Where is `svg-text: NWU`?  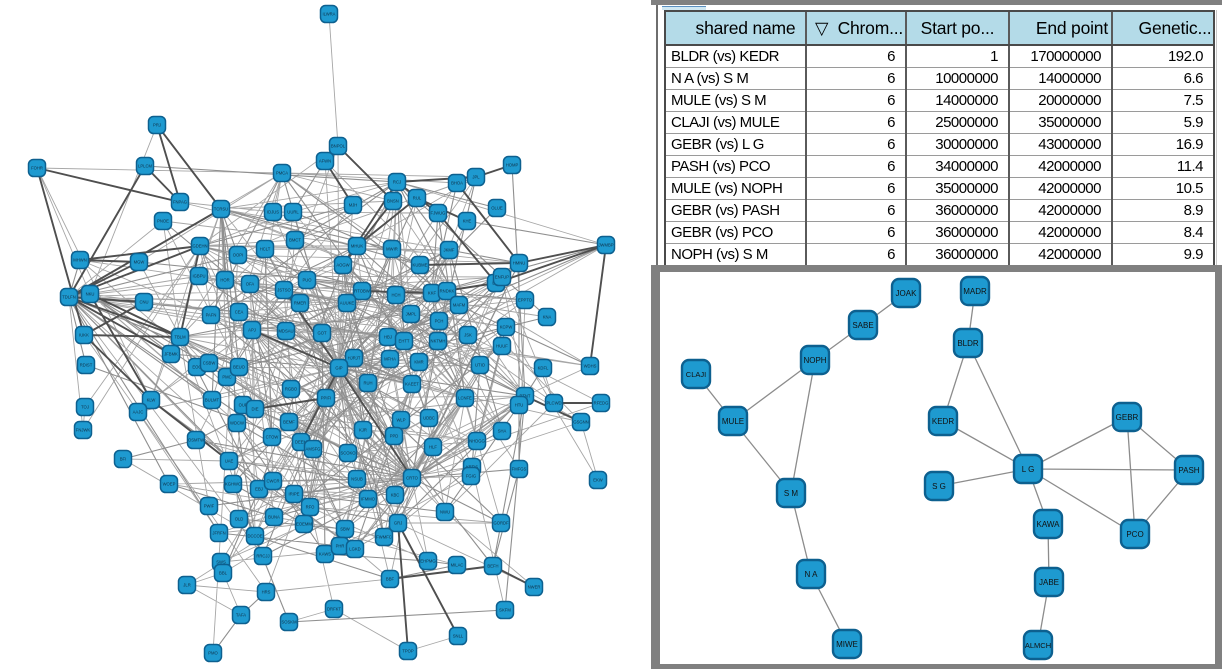 svg-text: NWU is located at coordinates (445, 512).